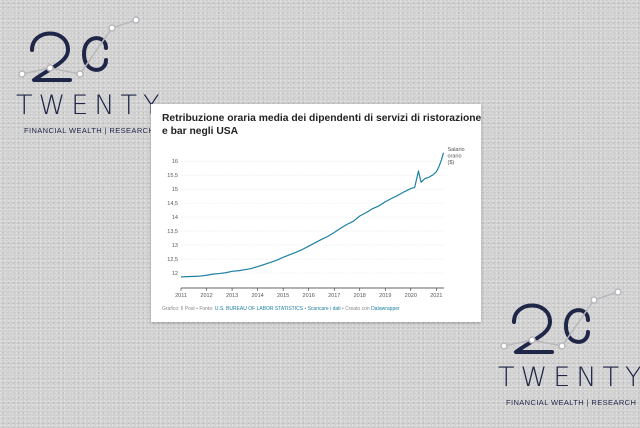  Describe the element at coordinates (324, 309) in the screenshot. I see `download-data-link: Scaricare i dati` at that location.